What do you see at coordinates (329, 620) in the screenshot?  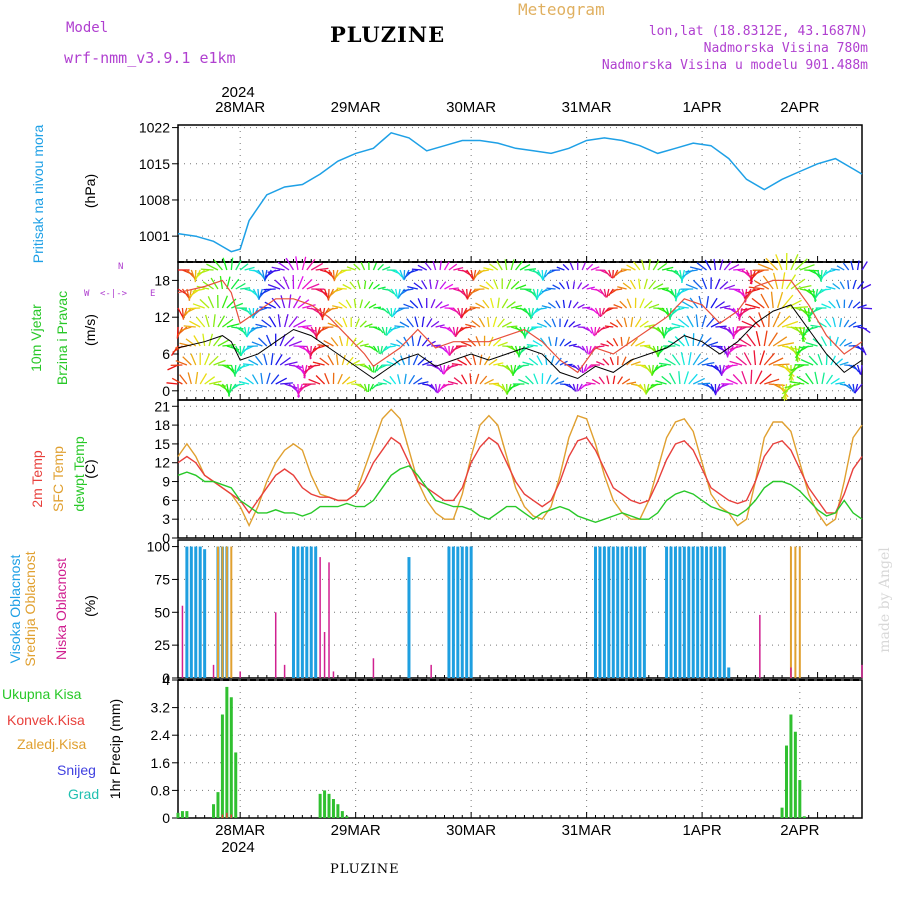 I see `low-cloud-bar` at bounding box center [329, 620].